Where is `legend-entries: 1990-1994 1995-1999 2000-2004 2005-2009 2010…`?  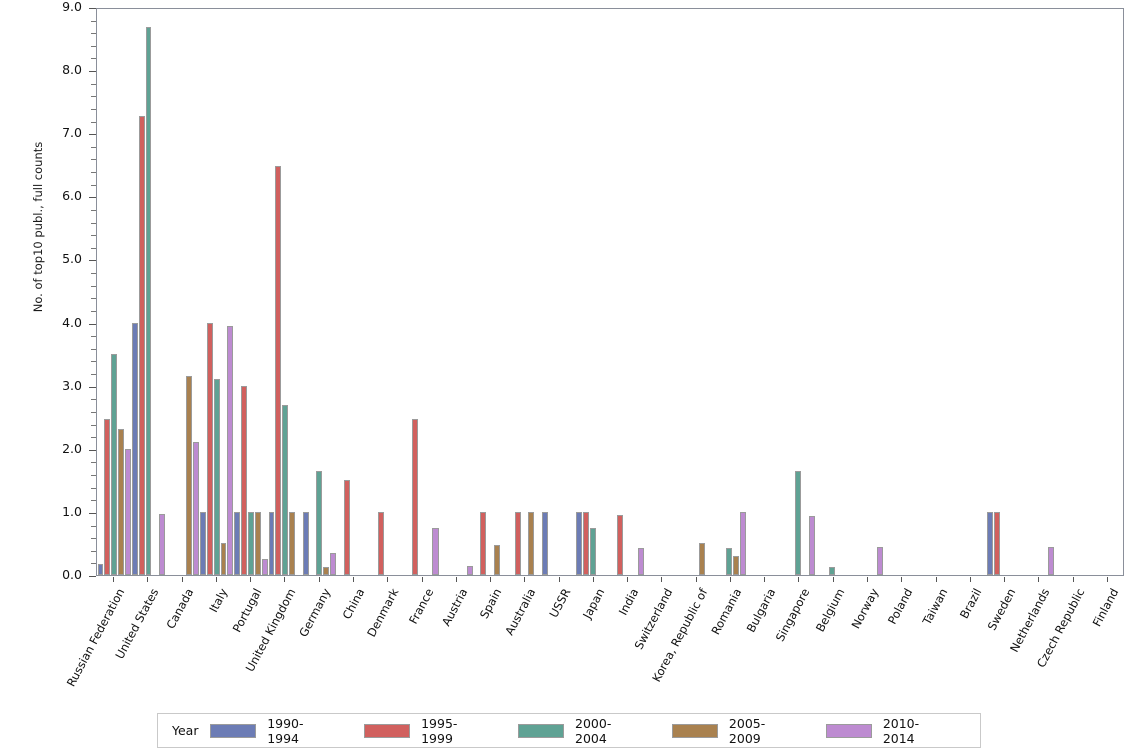
legend-entries: 1990-1994 1995-1999 2000-2004 2005-2009 2010… is located at coordinates (595, 731).